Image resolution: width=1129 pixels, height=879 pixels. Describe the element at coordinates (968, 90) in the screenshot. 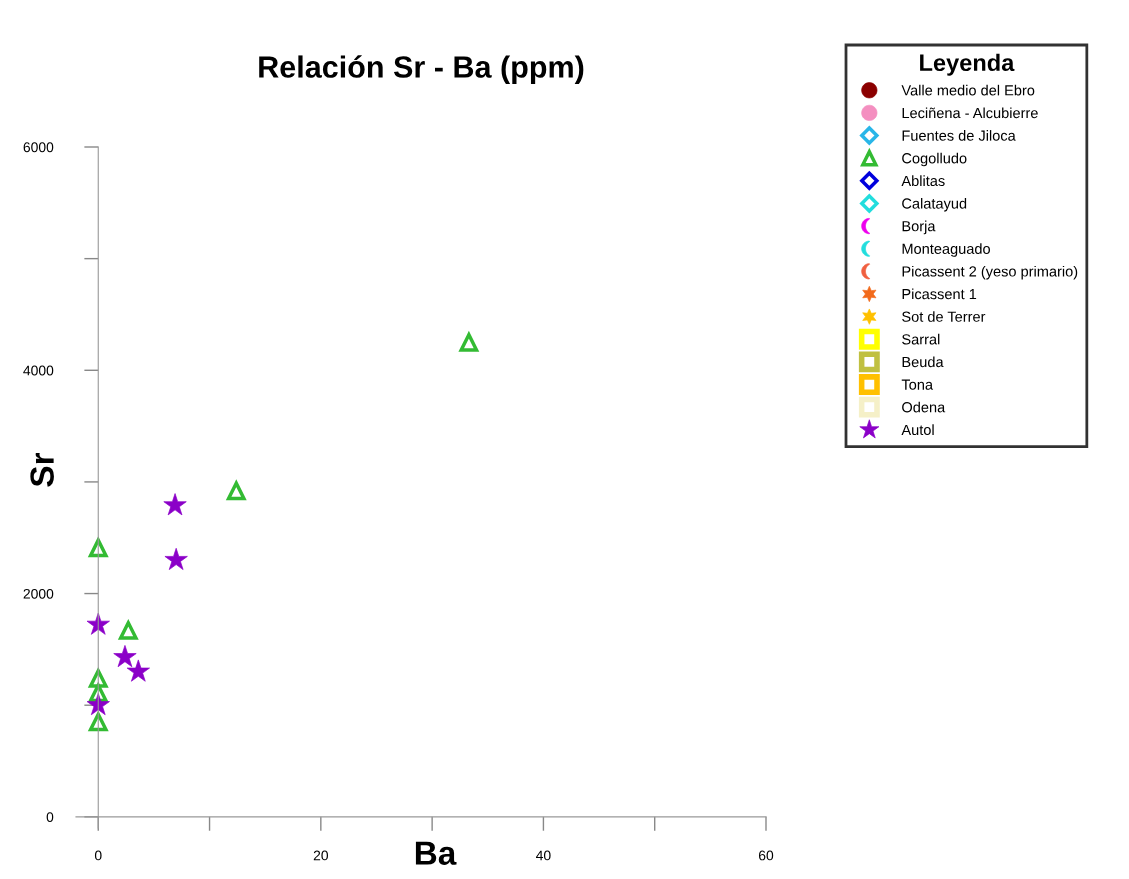

I see `legend-label: Valle medio del Ebro` at that location.